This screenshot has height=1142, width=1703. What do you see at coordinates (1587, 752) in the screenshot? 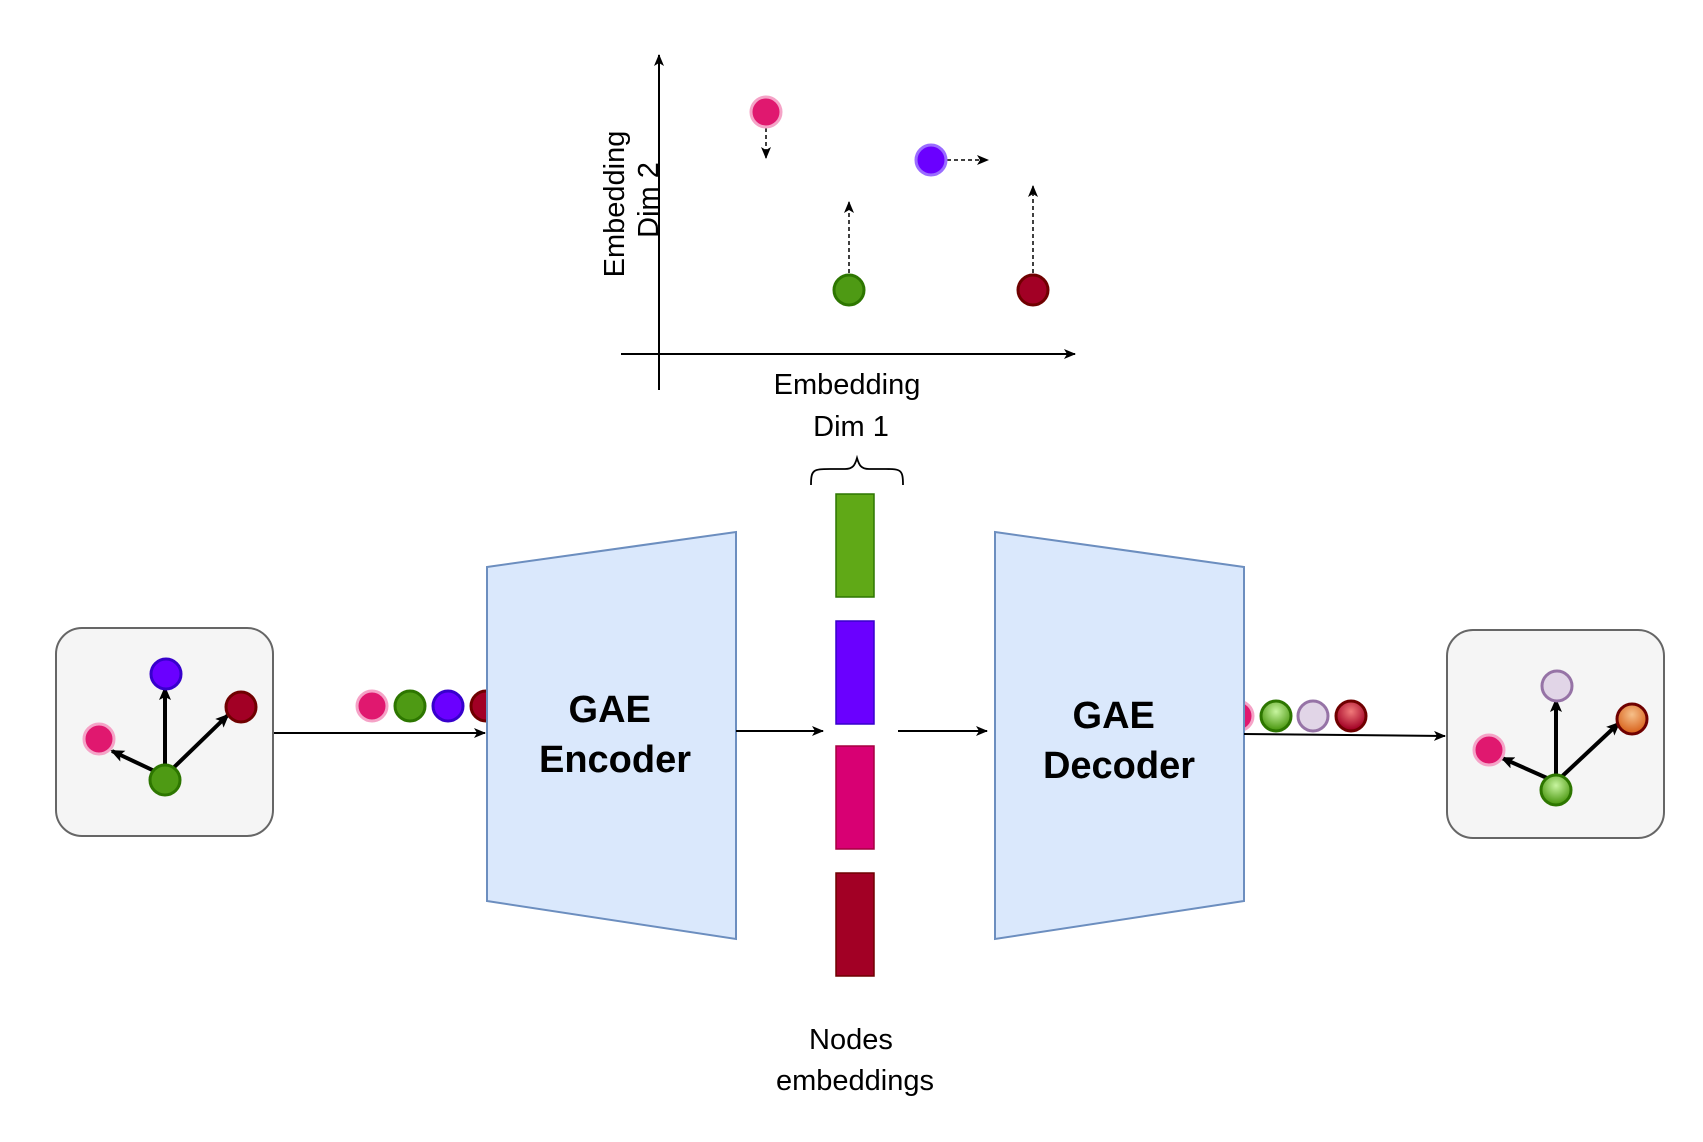
I see `output-graph-edge-orange` at bounding box center [1587, 752].